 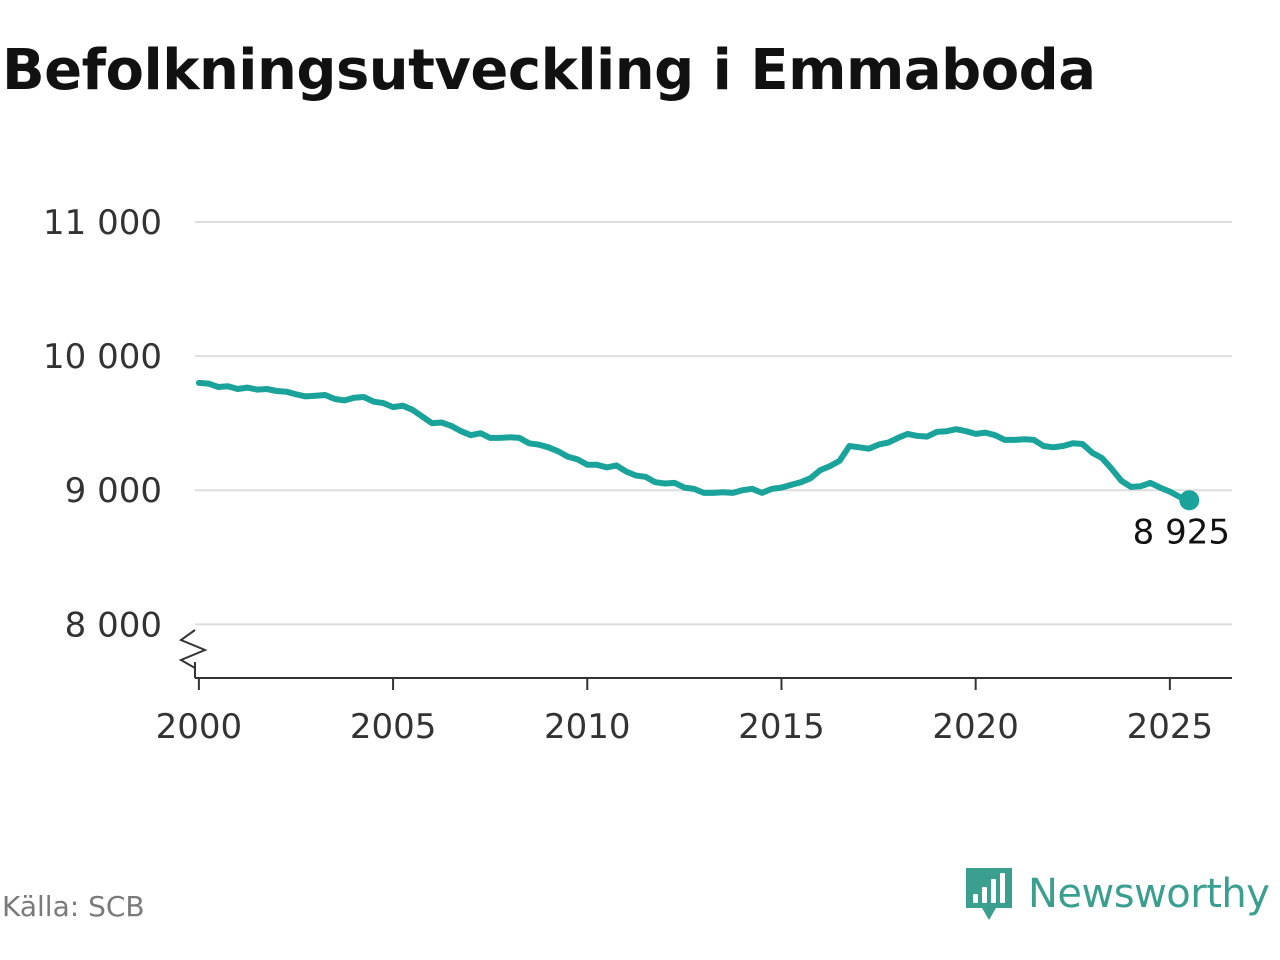 What do you see at coordinates (199, 727) in the screenshot?
I see `x-tick-label: 2000` at bounding box center [199, 727].